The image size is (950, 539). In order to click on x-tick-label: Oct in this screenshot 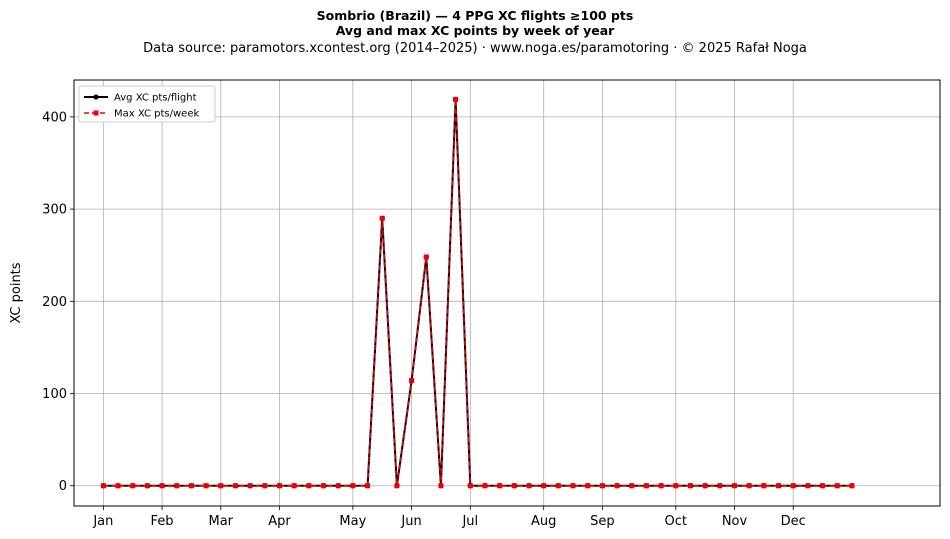, I will do `click(676, 521)`.